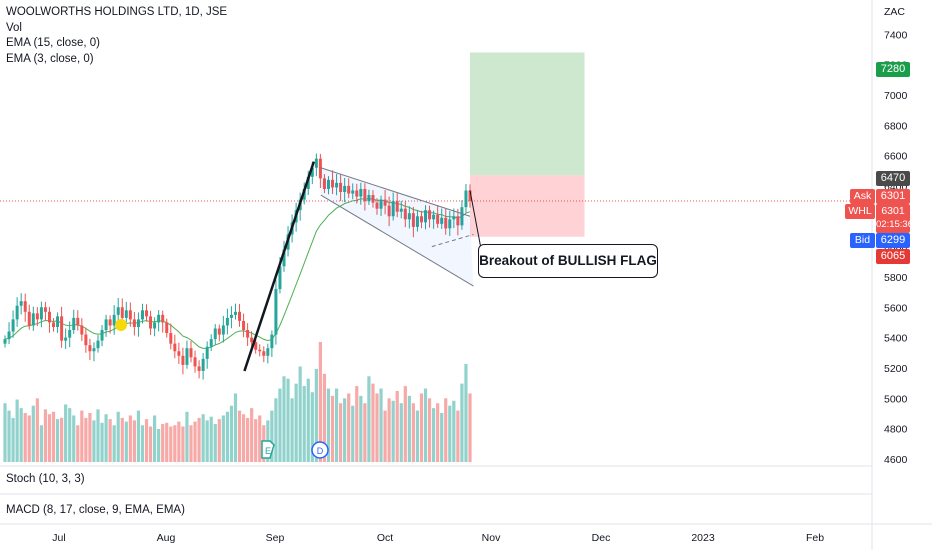 This screenshot has height=550, width=932. What do you see at coordinates (568, 261) in the screenshot?
I see `annotation-callout: Breakout of BULLISH FLAG` at bounding box center [568, 261].